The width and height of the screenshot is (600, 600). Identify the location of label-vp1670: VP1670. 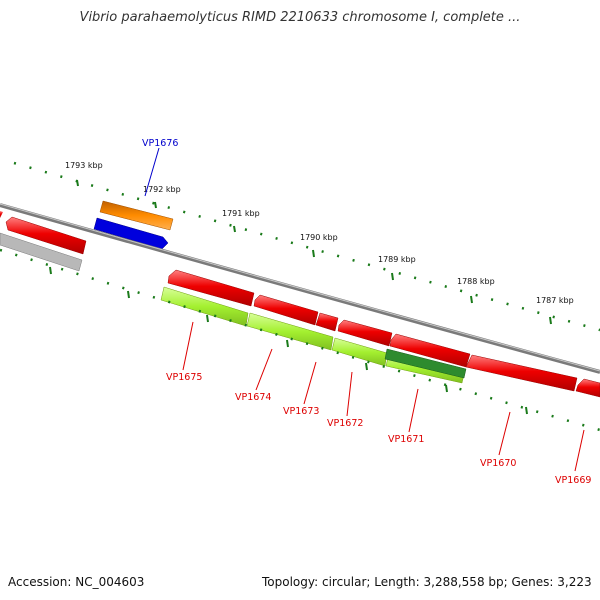
(498, 463).